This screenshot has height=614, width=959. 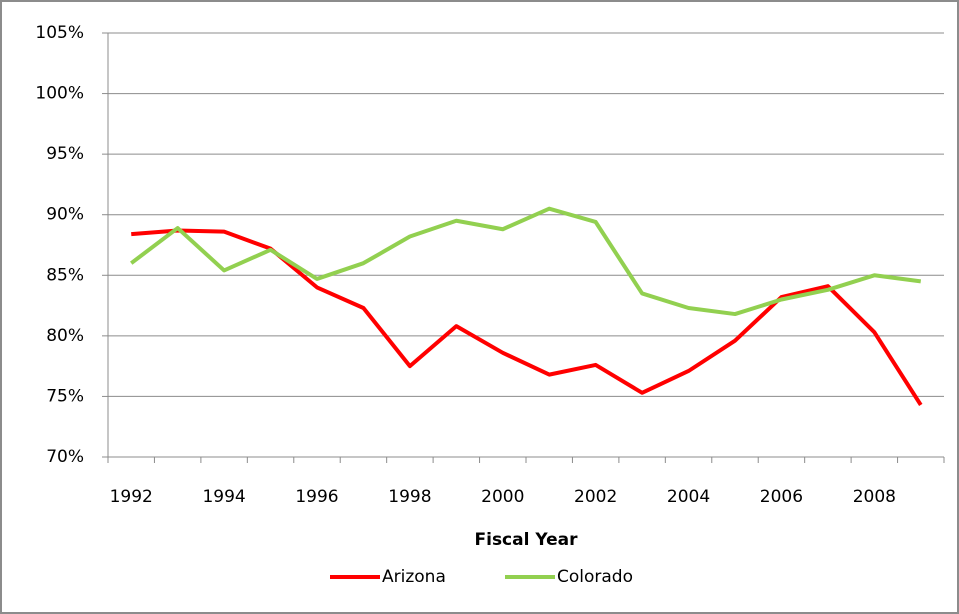 I want to click on x-tick-label: 2002, so click(x=595, y=497).